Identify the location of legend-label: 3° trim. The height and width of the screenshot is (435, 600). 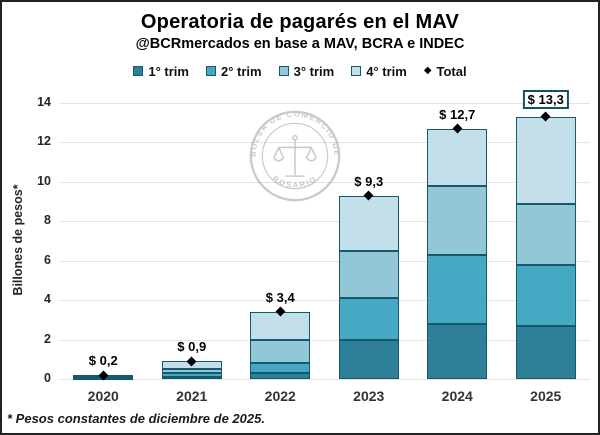
(314, 71).